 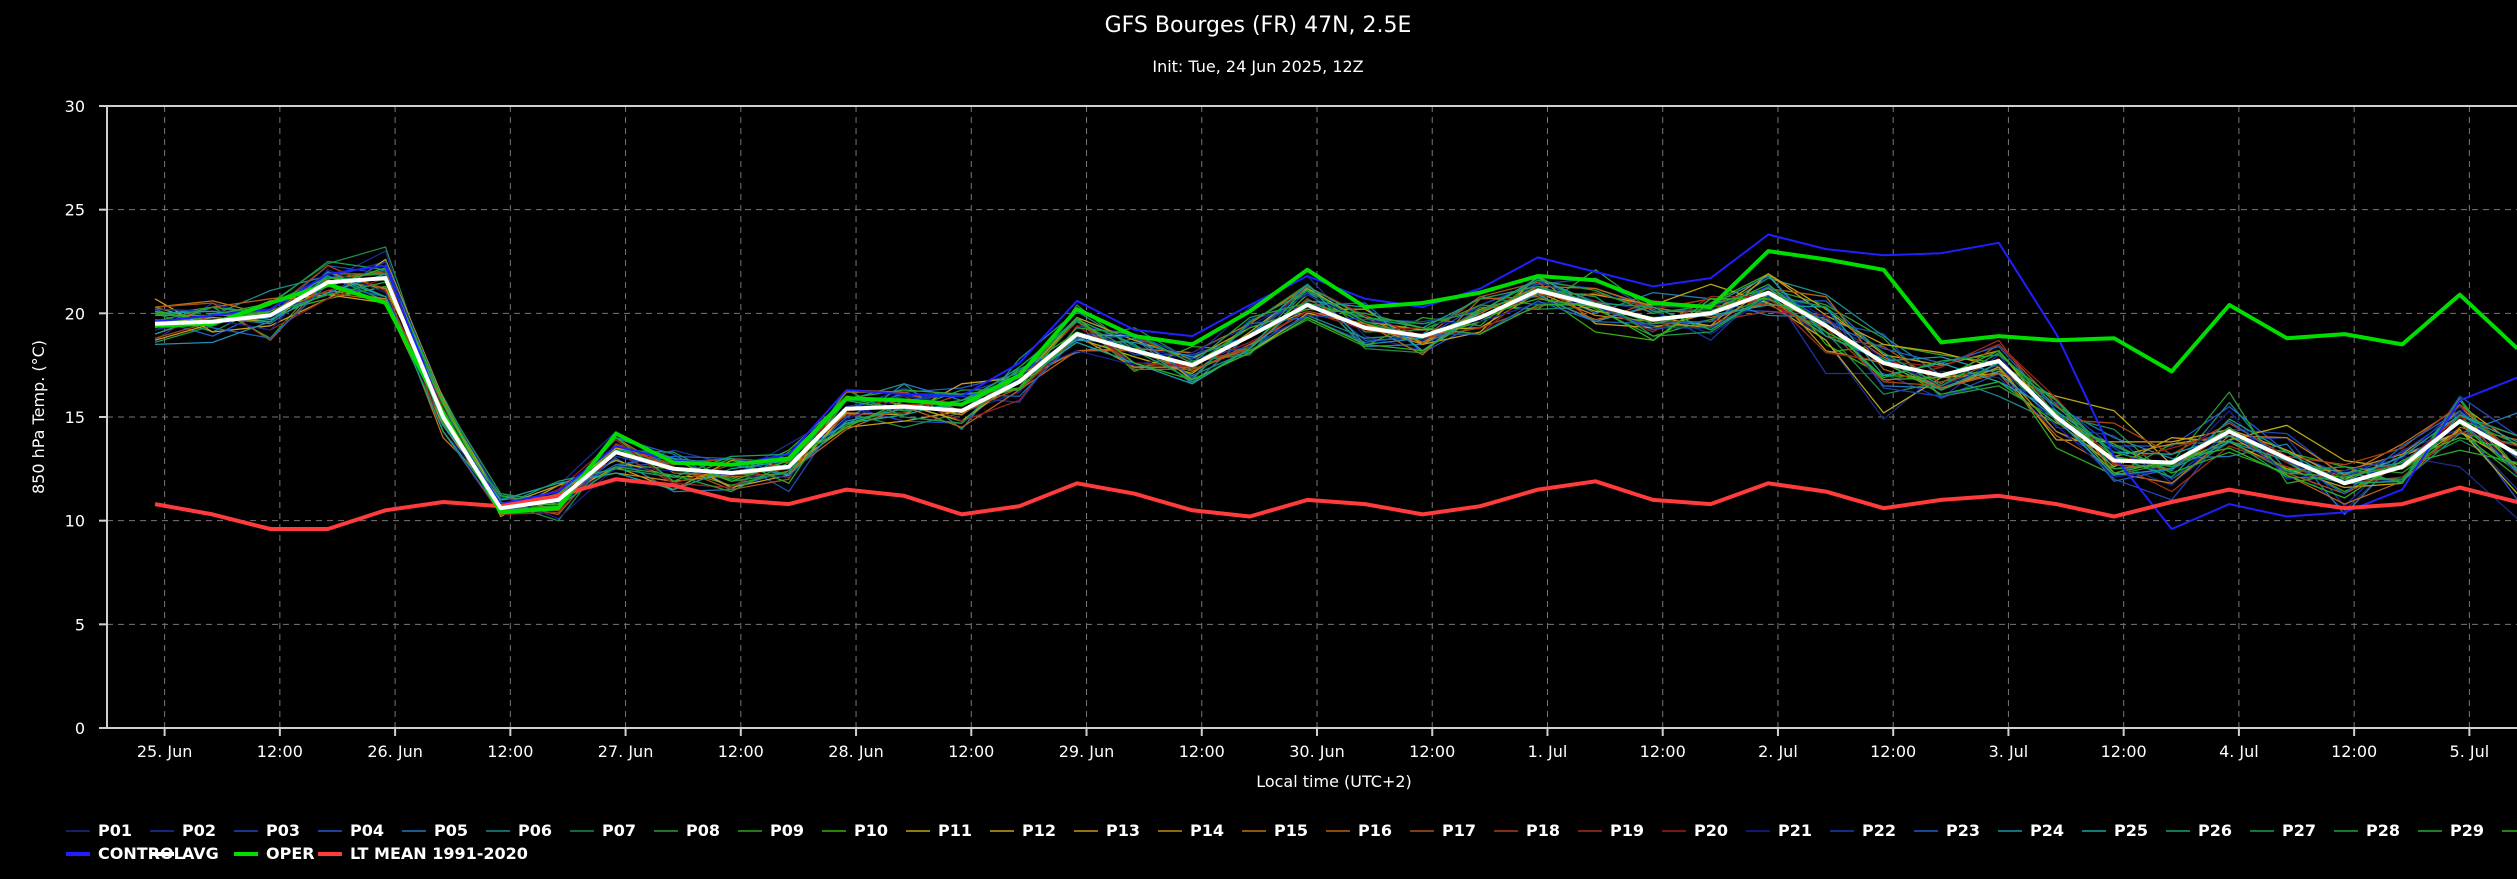 I want to click on x-tick-label: 30. Jun, so click(x=1317, y=751).